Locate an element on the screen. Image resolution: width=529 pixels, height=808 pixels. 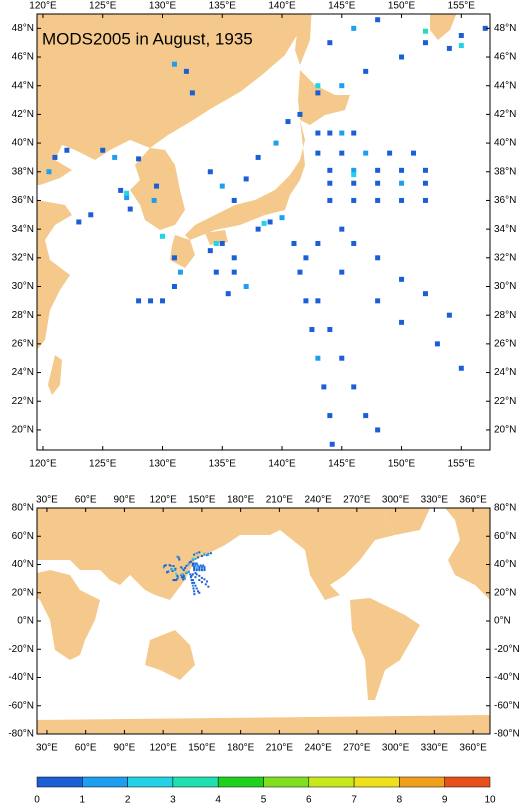
x-tick-label: 30°E is located at coordinates (47, 500).